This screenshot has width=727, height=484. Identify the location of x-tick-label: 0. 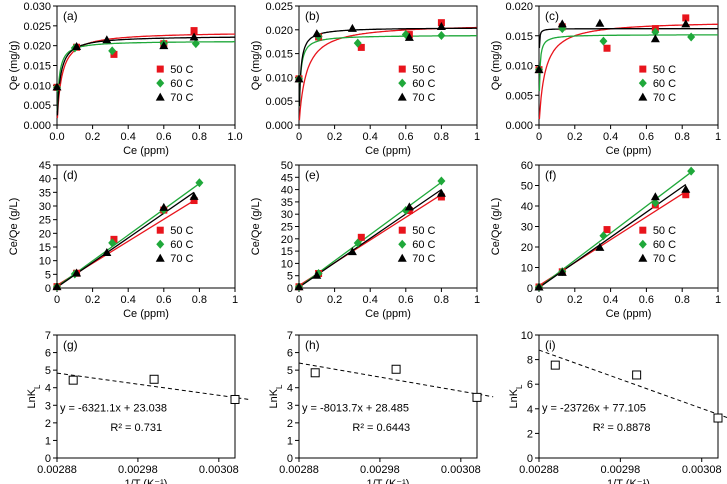
(539, 300).